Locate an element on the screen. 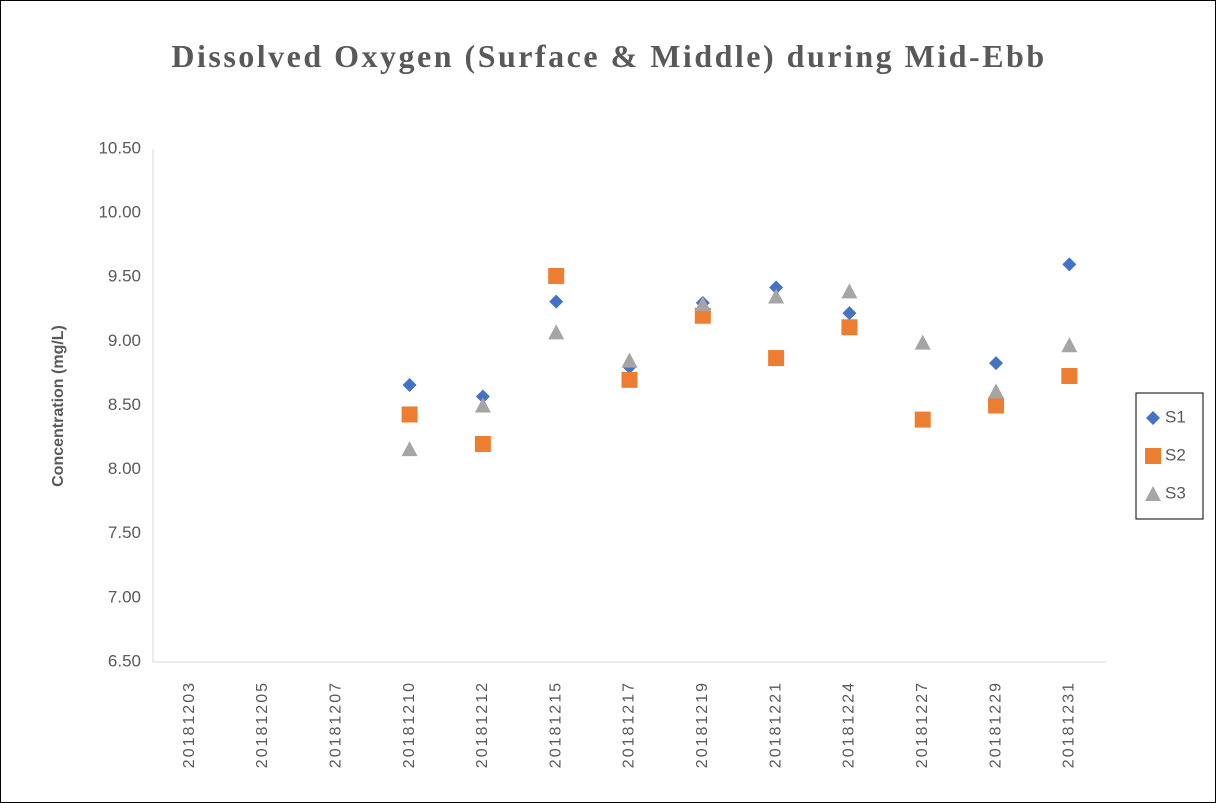  x-tick-label: 20181203 is located at coordinates (189, 724).